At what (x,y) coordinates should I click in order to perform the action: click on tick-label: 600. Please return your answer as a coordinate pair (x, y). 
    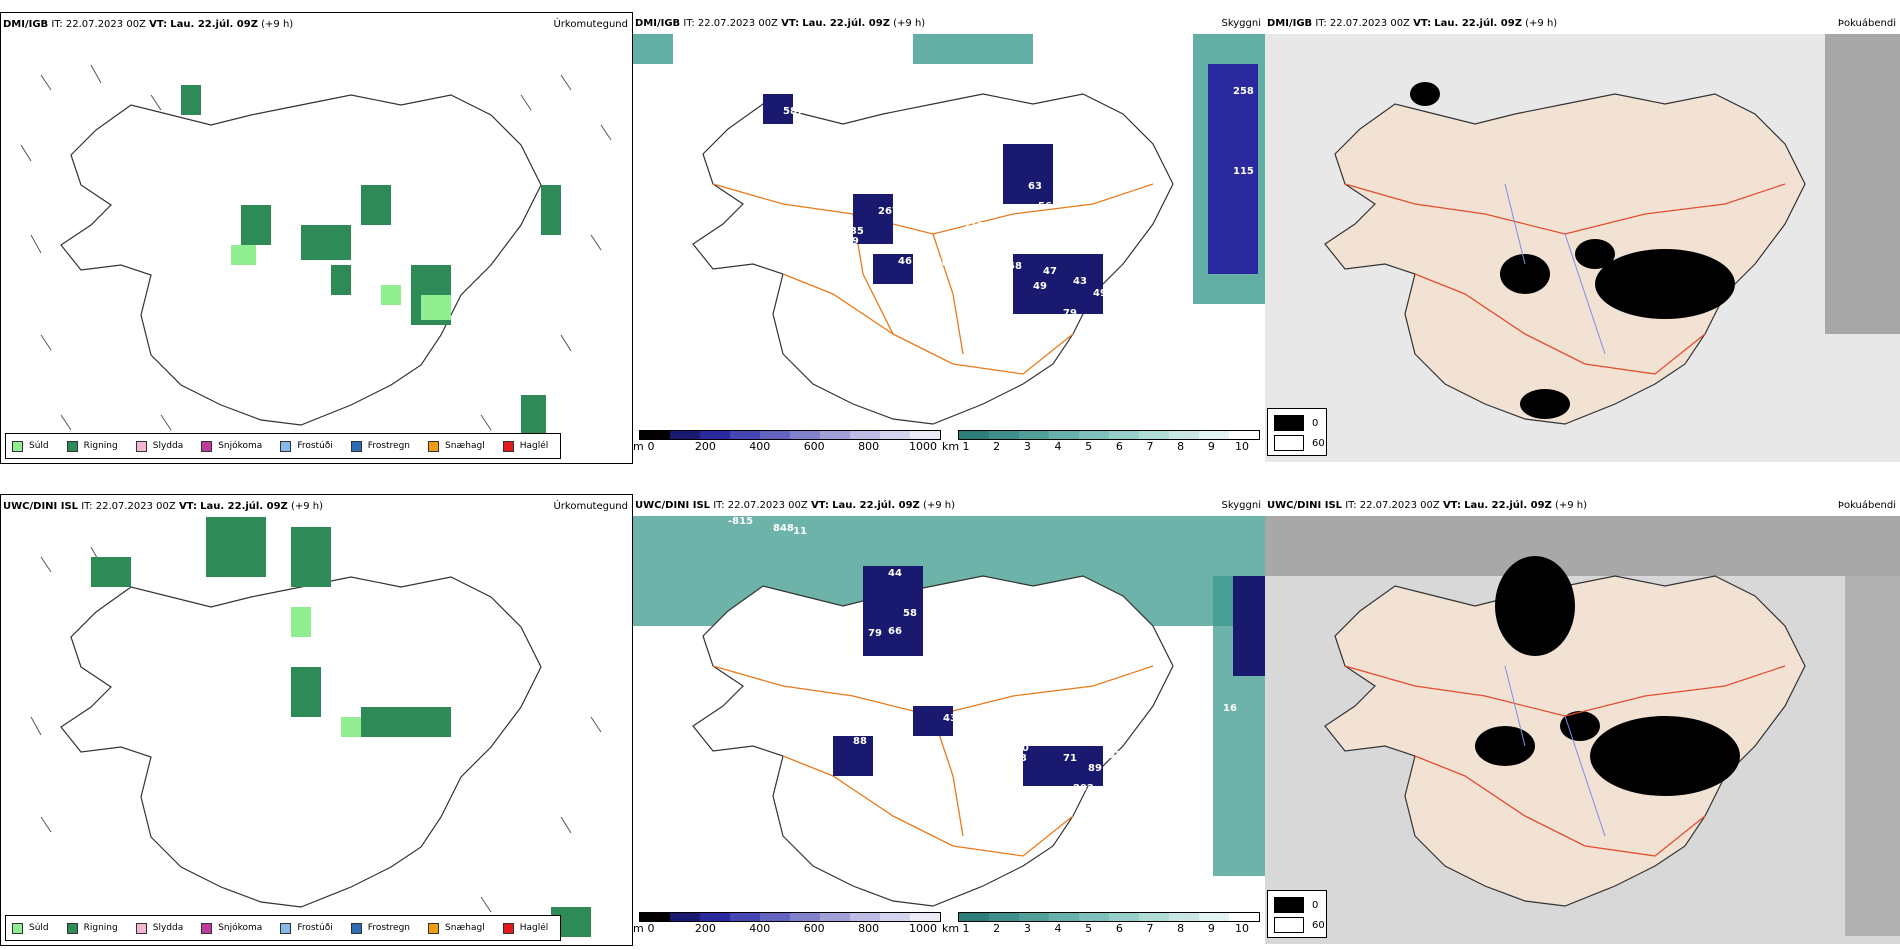
    Looking at the image, I should click on (814, 446).